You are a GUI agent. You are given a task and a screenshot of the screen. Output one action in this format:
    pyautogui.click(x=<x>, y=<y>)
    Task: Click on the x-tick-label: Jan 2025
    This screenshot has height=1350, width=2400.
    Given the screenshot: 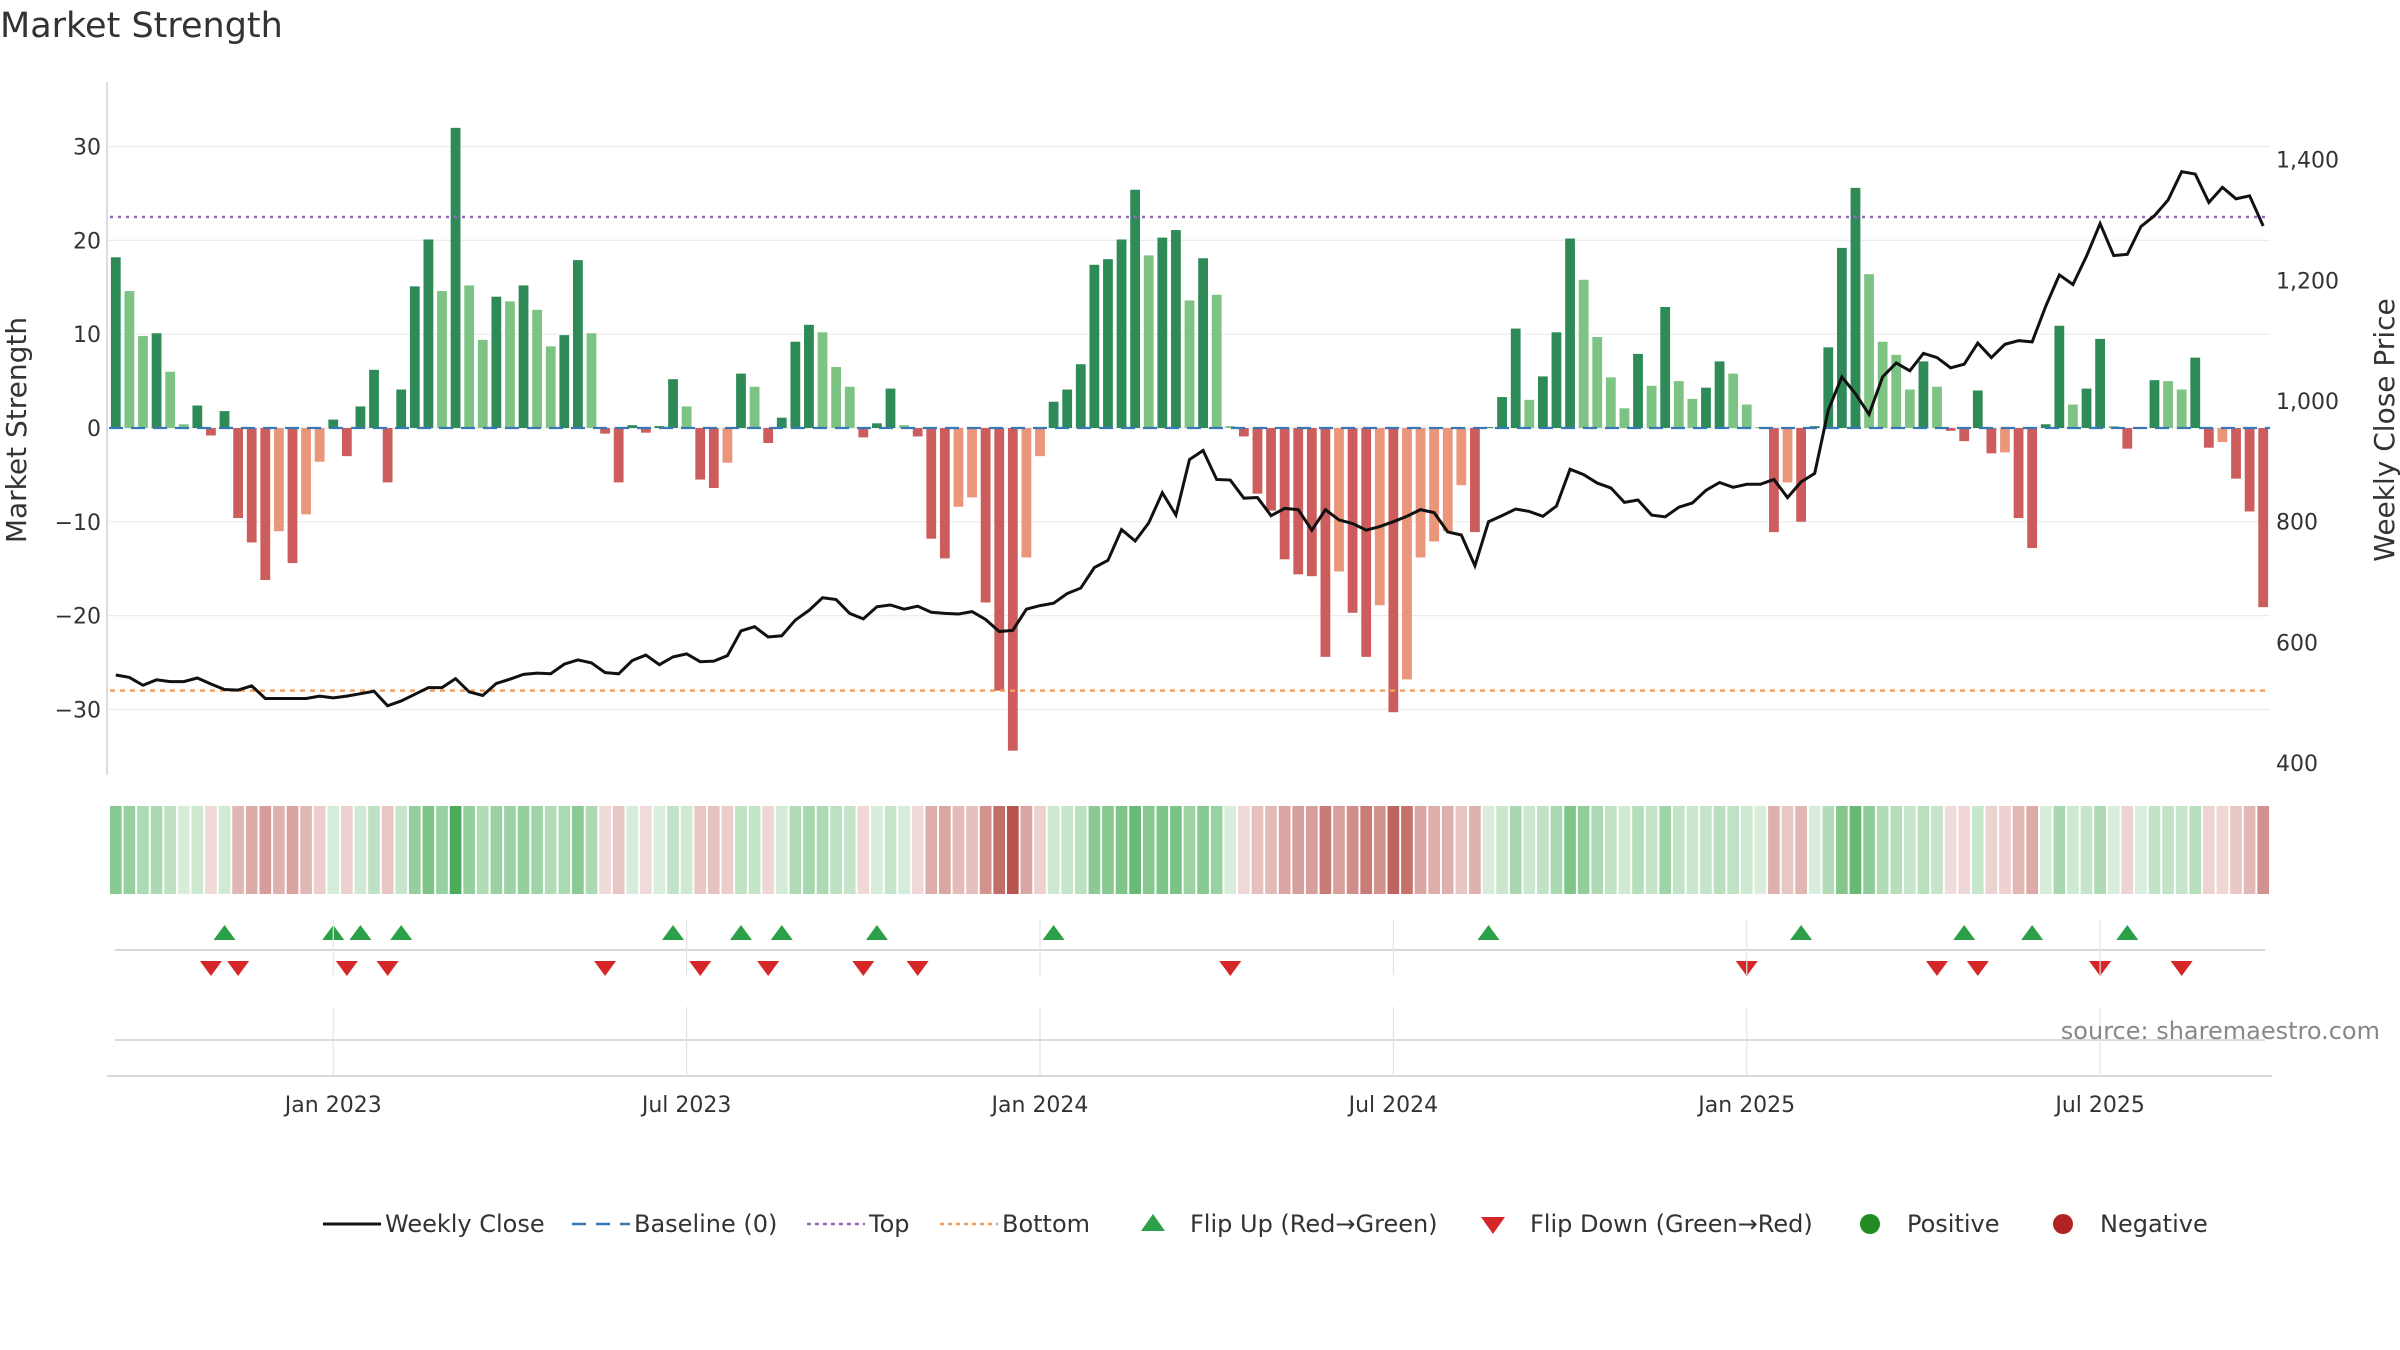 What is the action you would take?
    pyautogui.click(x=1745, y=1105)
    